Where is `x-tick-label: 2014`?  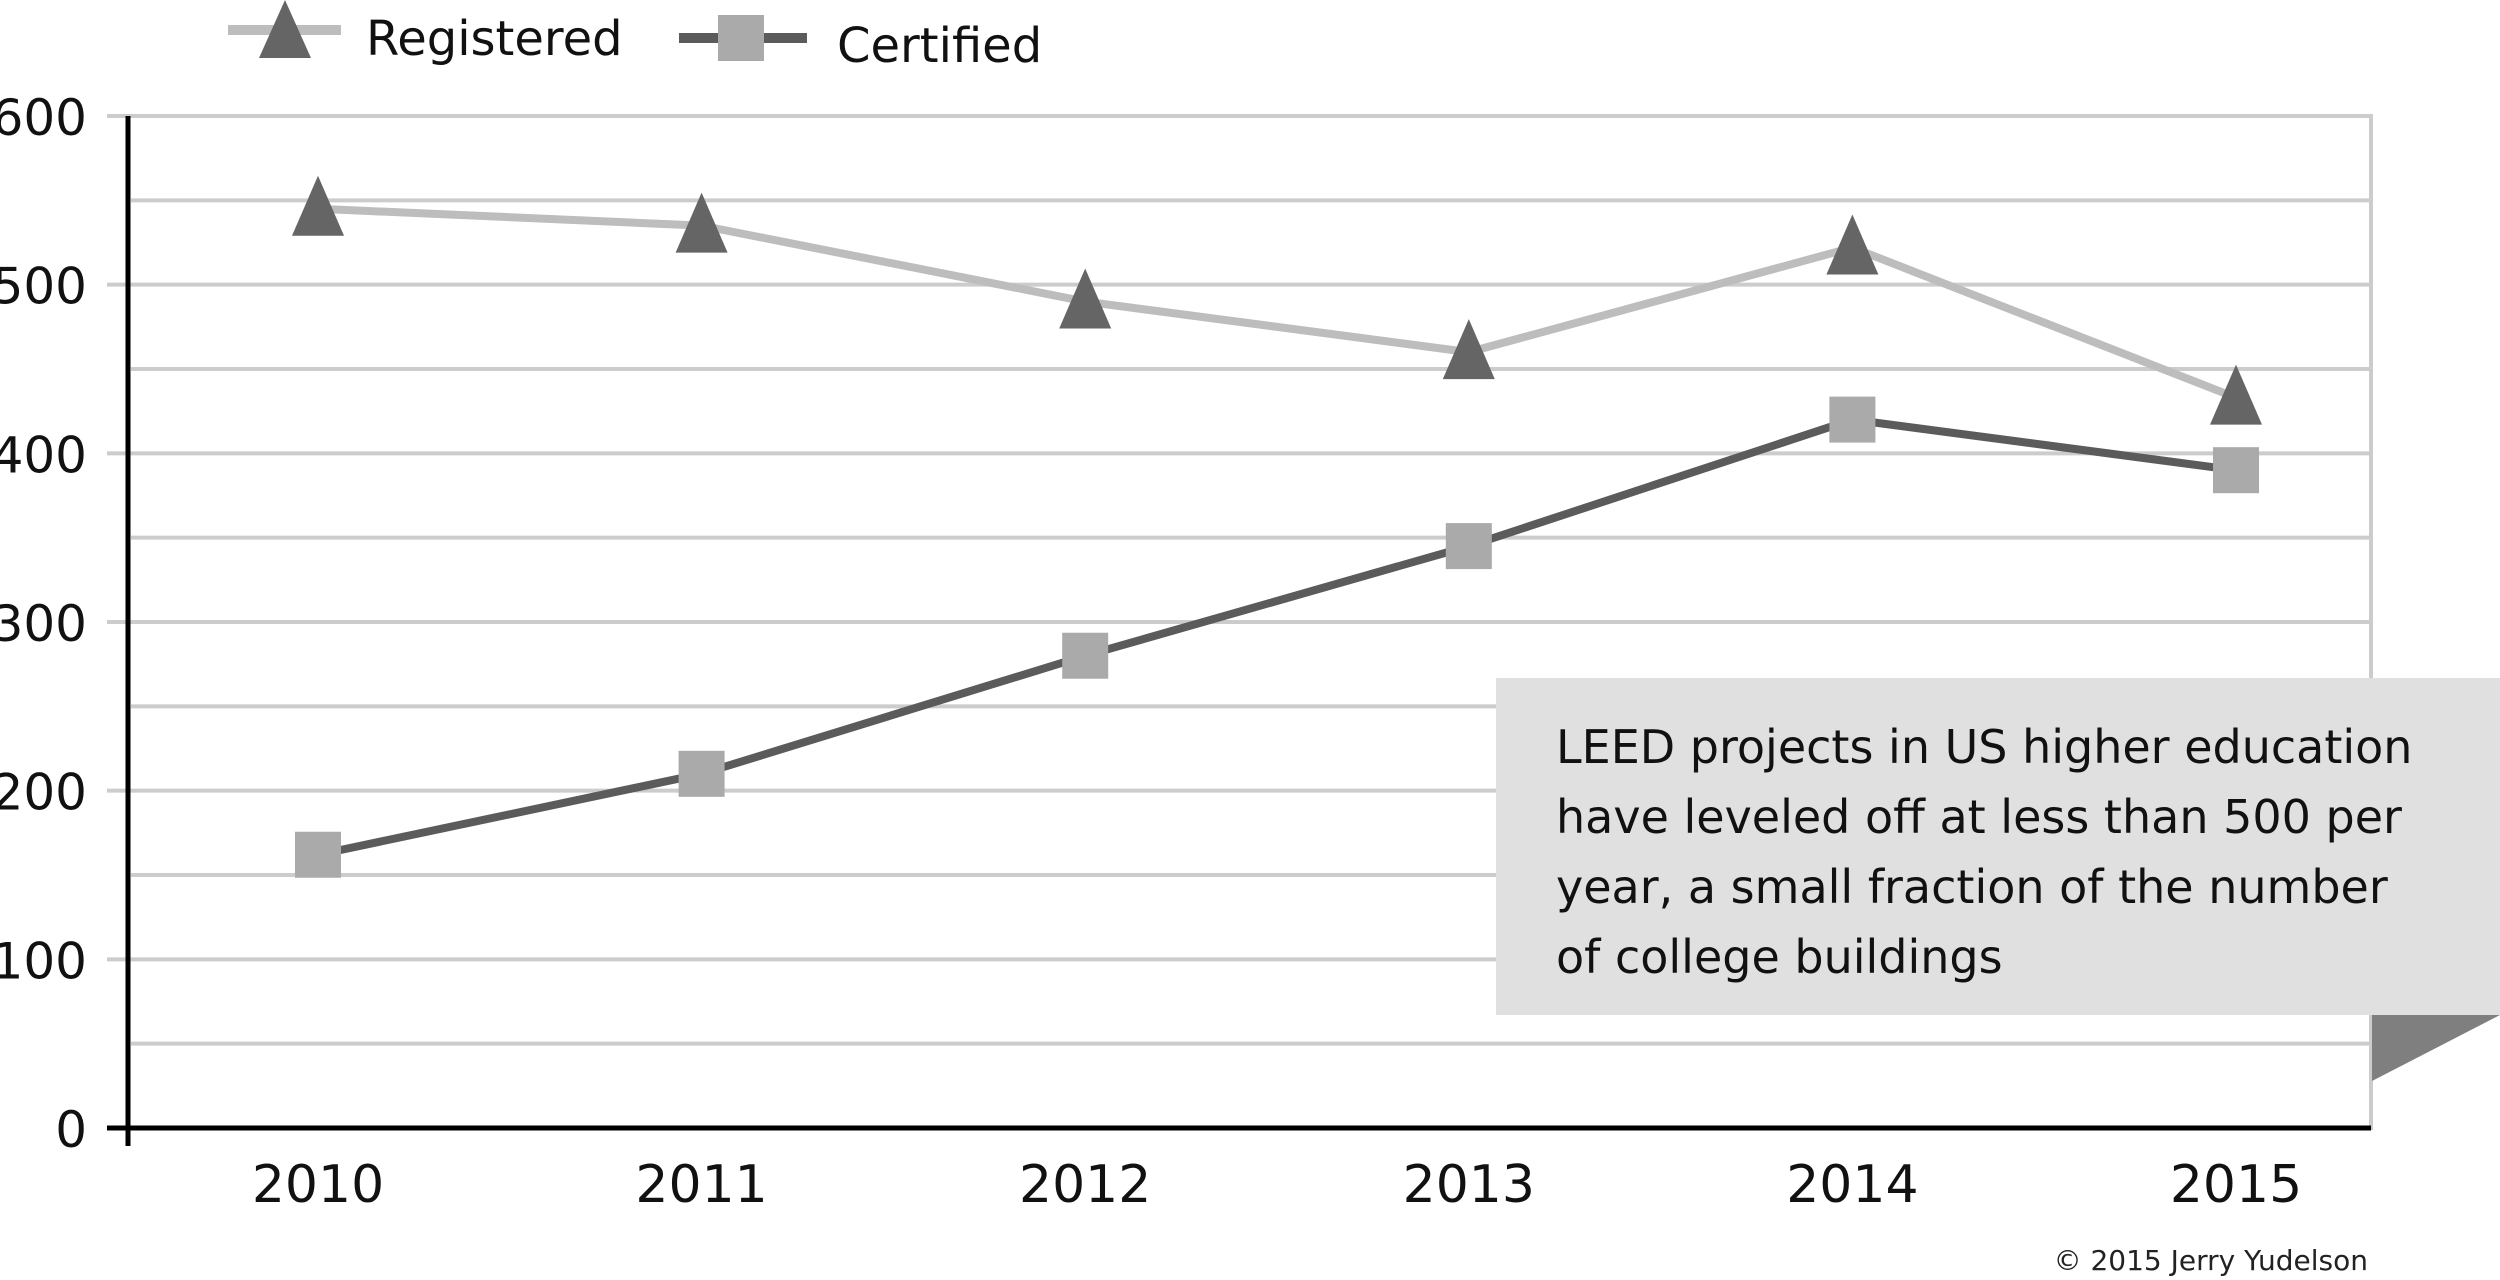 x-tick-label: 2014 is located at coordinates (1852, 1185).